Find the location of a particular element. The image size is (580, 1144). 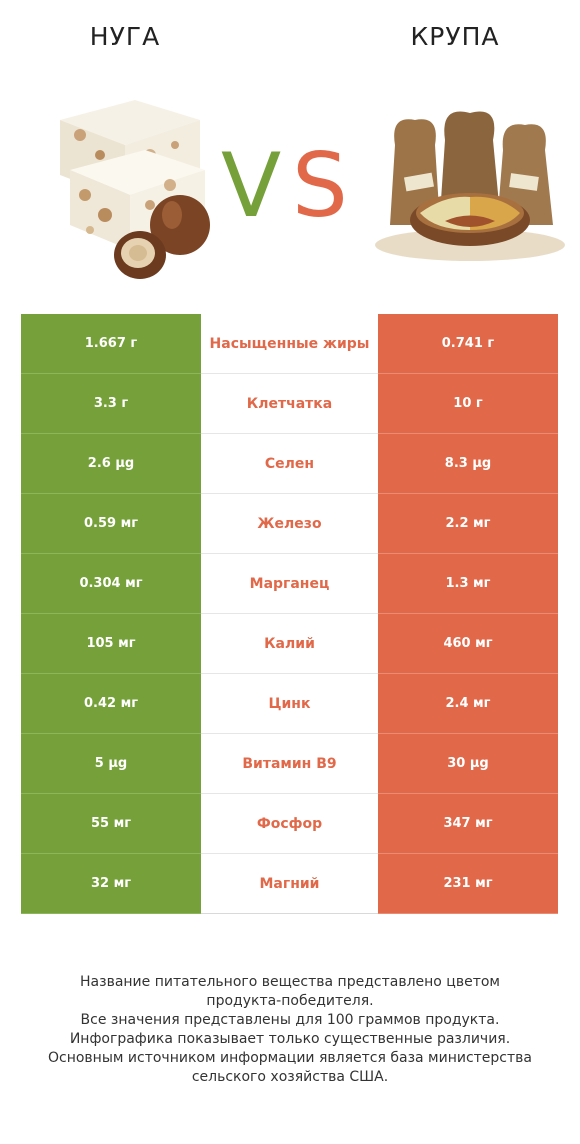

left-value-cell: 105 мг is located at coordinates (111, 644).